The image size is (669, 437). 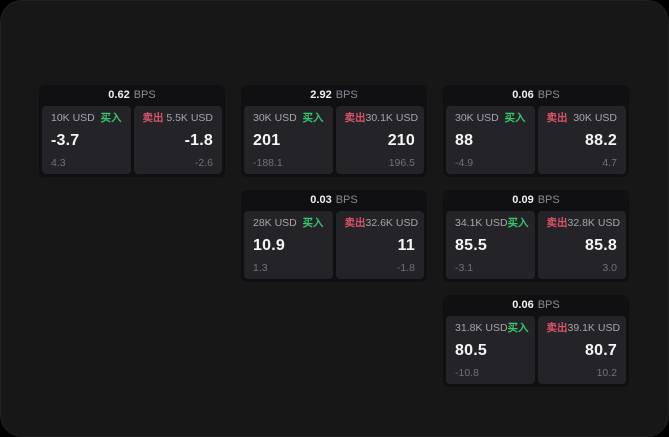 What do you see at coordinates (275, 223) in the screenshot?
I see `buy-amount: 28K USD` at bounding box center [275, 223].